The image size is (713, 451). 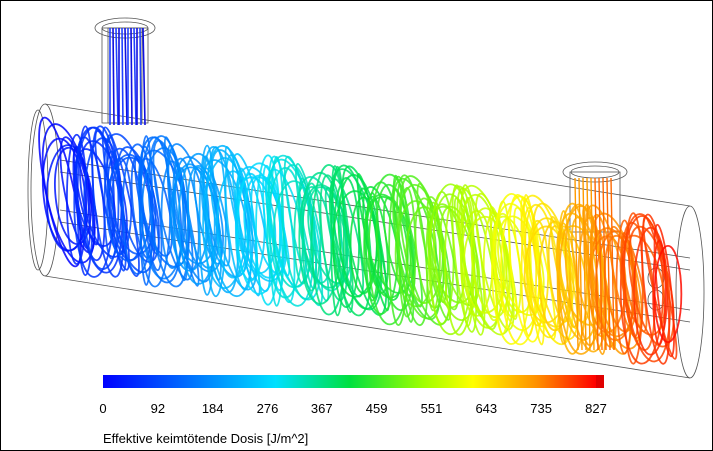 I want to click on tick-label: 92, so click(x=158, y=408).